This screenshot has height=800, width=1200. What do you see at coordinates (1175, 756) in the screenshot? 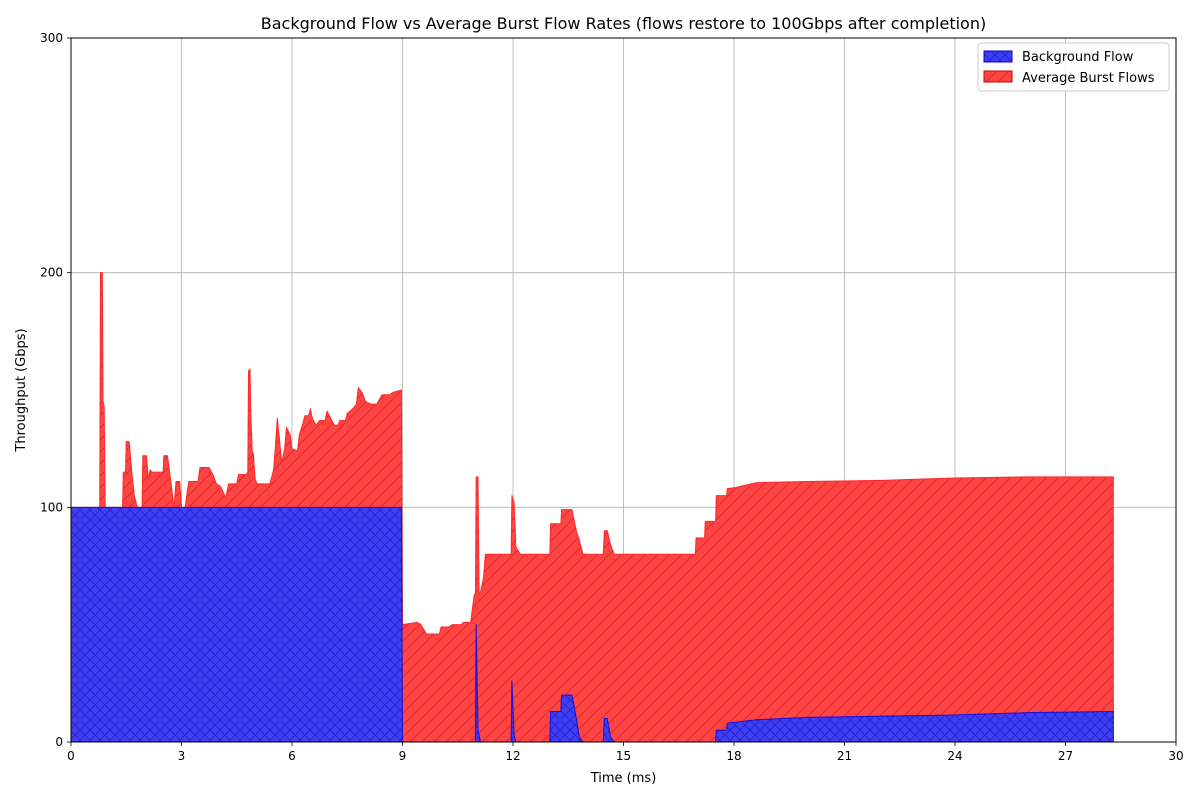
I see `x-tick-label: 30` at bounding box center [1175, 756].